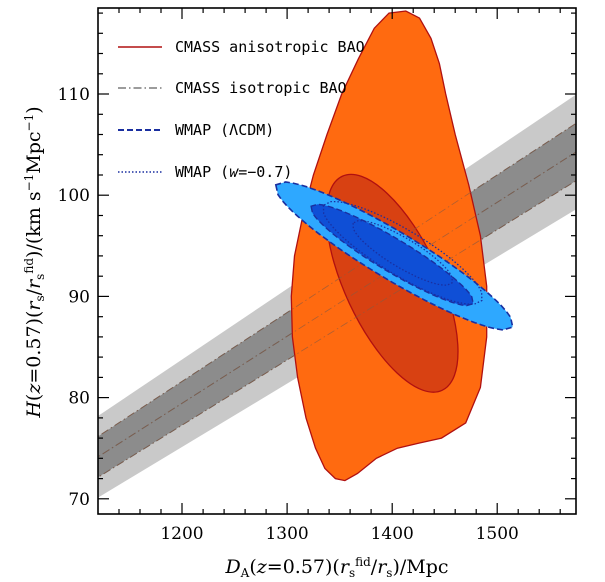 Image resolution: width=605 pixels, height=582 pixels. What do you see at coordinates (336, 567) in the screenshot?
I see `x-axis-label: DA(z=0.57)(rsfid/rs)/Mpc` at bounding box center [336, 567].